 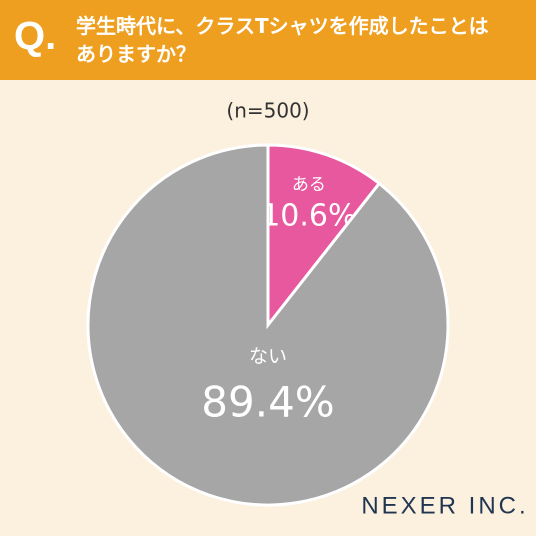 What do you see at coordinates (324, 236) in the screenshot?
I see `pie-slice` at bounding box center [324, 236].